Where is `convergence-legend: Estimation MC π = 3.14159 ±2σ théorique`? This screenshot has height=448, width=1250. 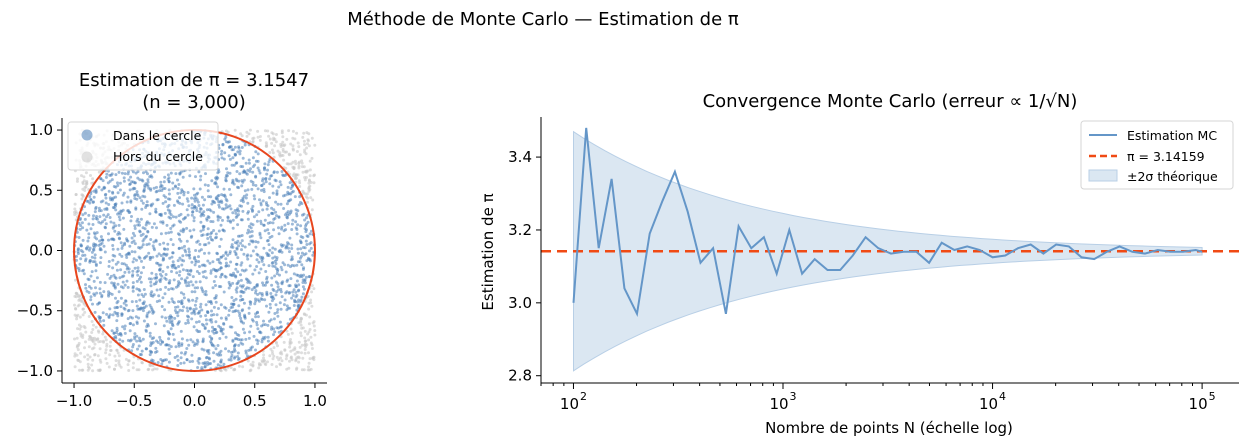
convergence-legend: Estimation MC π = 3.14159 ±2σ théorique is located at coordinates (1157, 155).